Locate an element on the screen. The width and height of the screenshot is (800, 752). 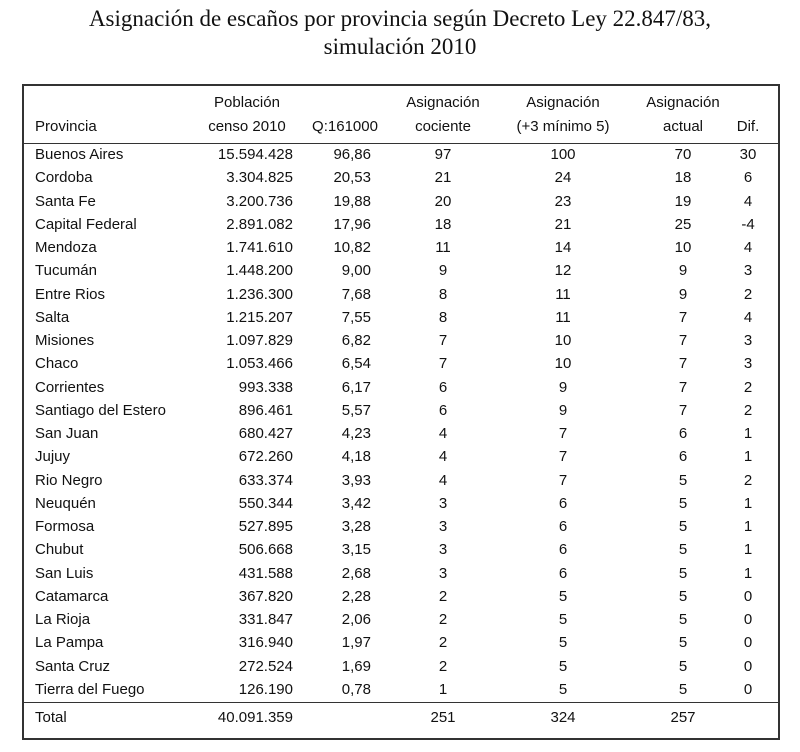
table-cell: 1.097.829 is located at coordinates (259, 340).